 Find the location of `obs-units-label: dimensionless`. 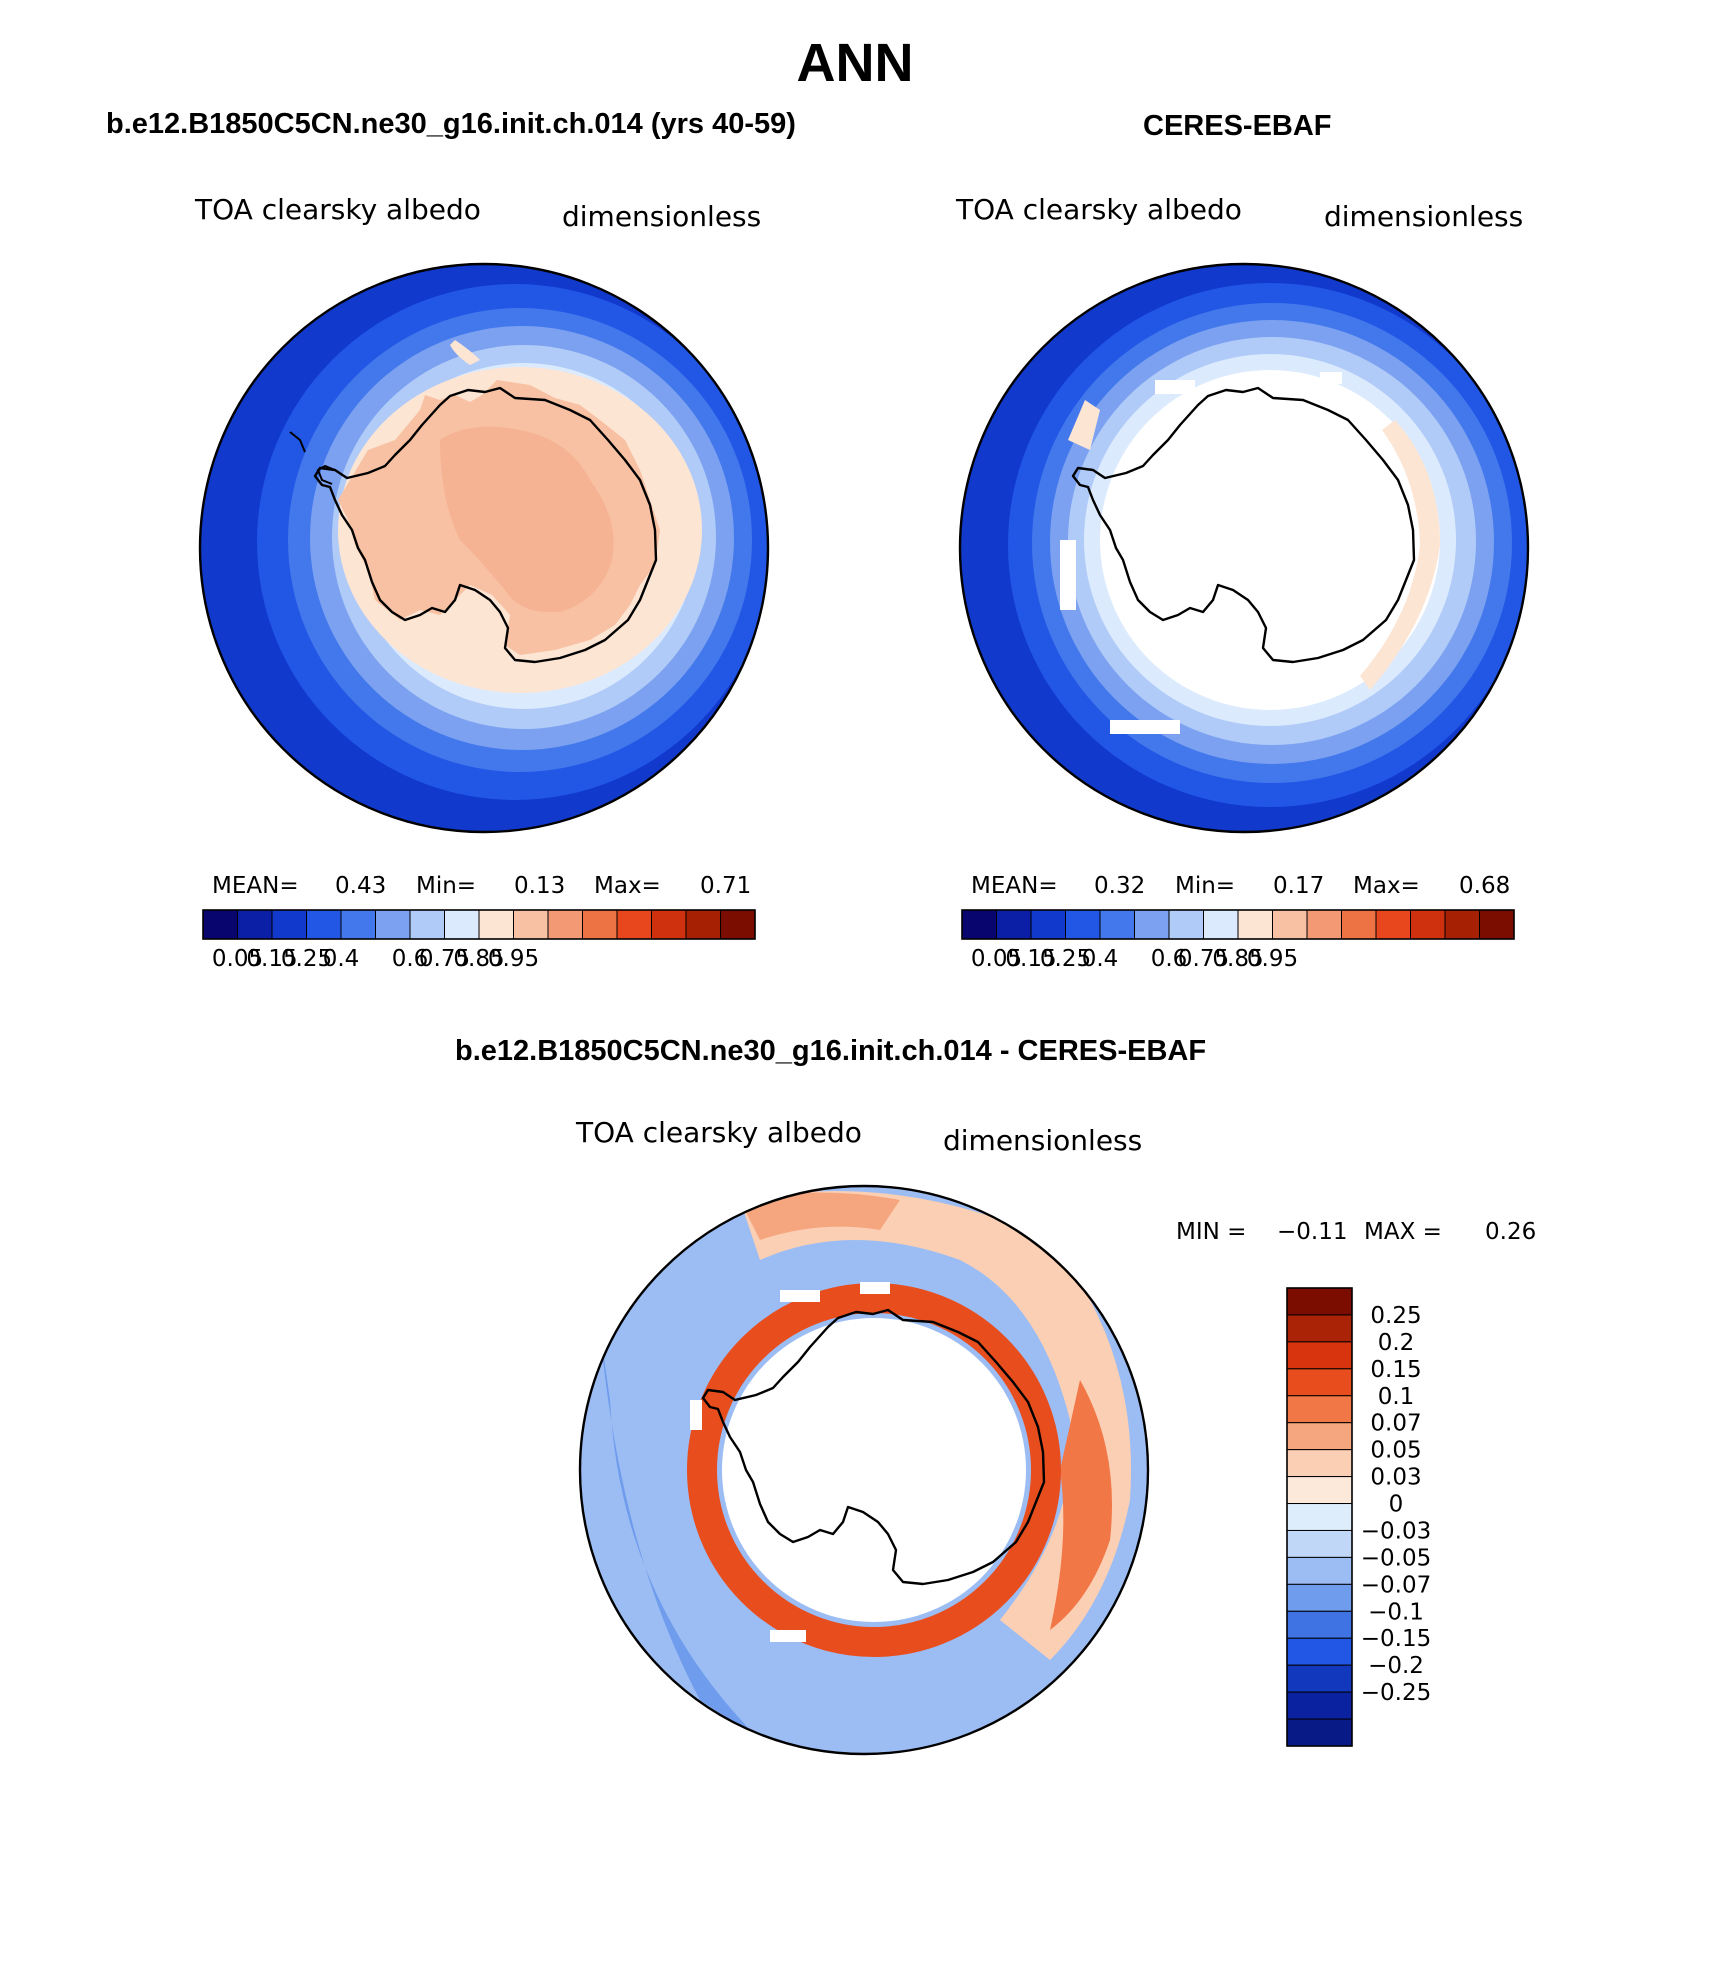

obs-units-label: dimensionless is located at coordinates (1424, 216).